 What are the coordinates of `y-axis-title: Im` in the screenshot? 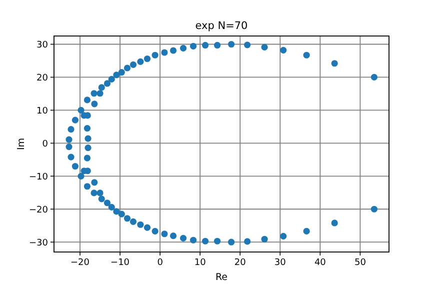 It's located at (21, 144).